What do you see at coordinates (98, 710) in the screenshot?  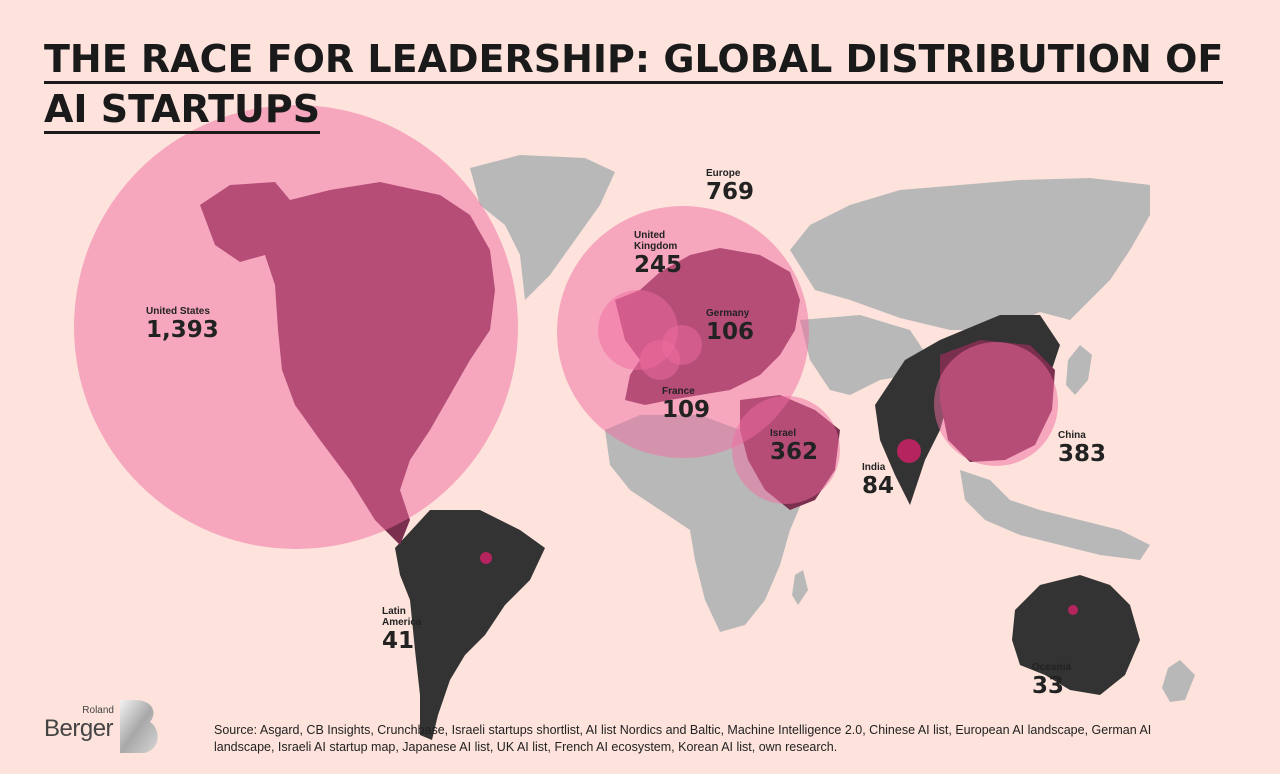 I see `logo-small-text: Roland` at bounding box center [98, 710].